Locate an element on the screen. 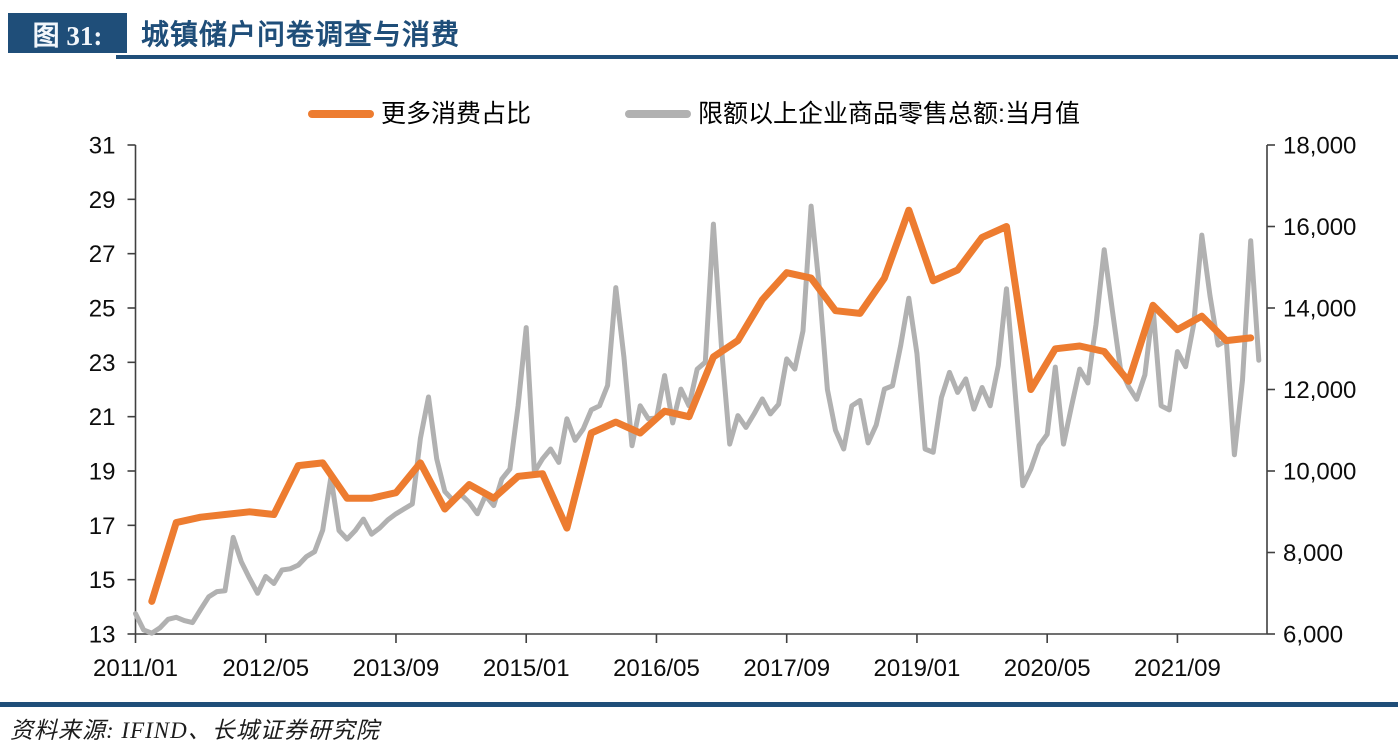  right-tick-label: 16,000 is located at coordinates (1319, 227).